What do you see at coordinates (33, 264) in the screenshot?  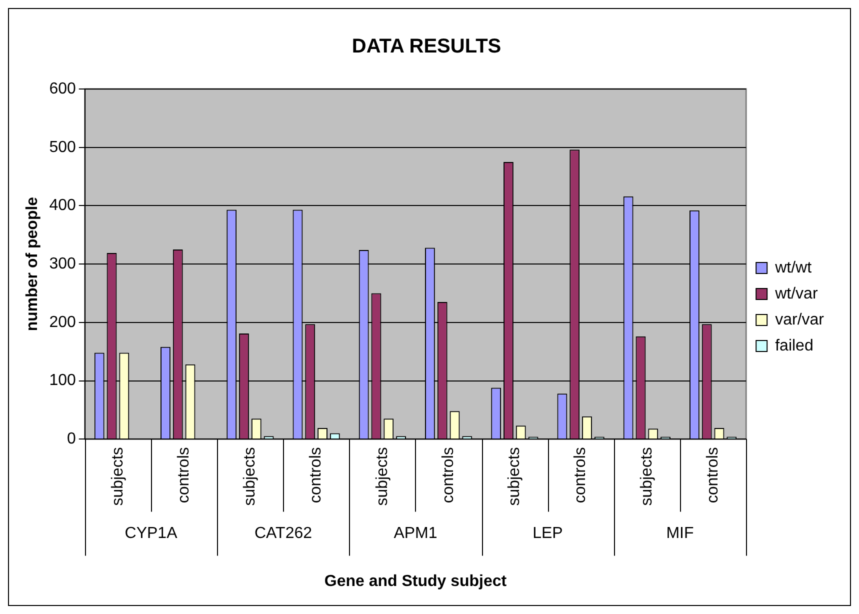 I see `y-axis-title: number of people` at bounding box center [33, 264].